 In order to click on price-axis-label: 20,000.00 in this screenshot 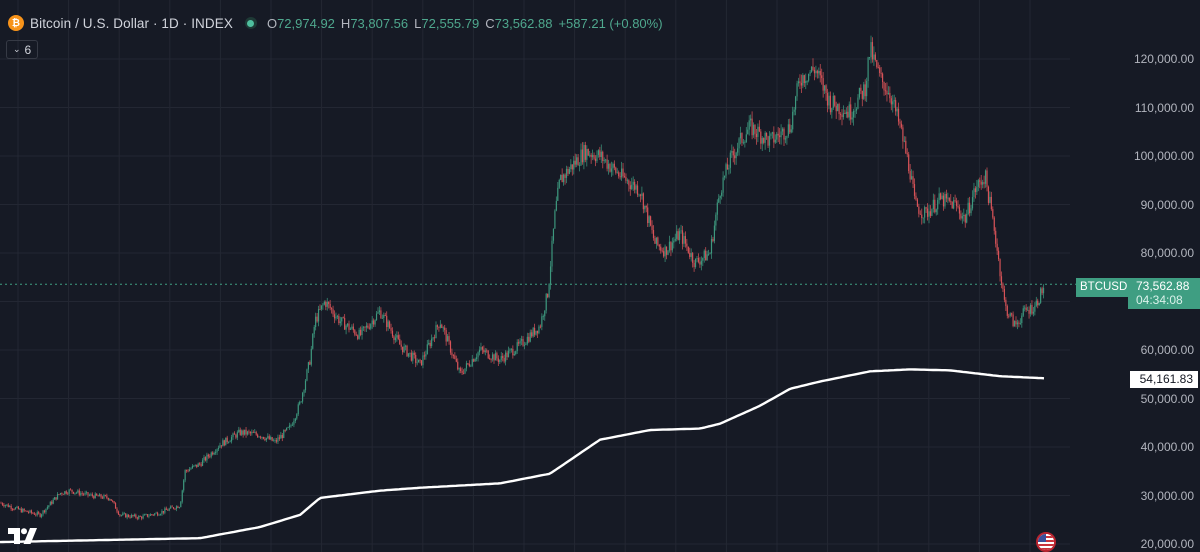, I will do `click(1167, 544)`.